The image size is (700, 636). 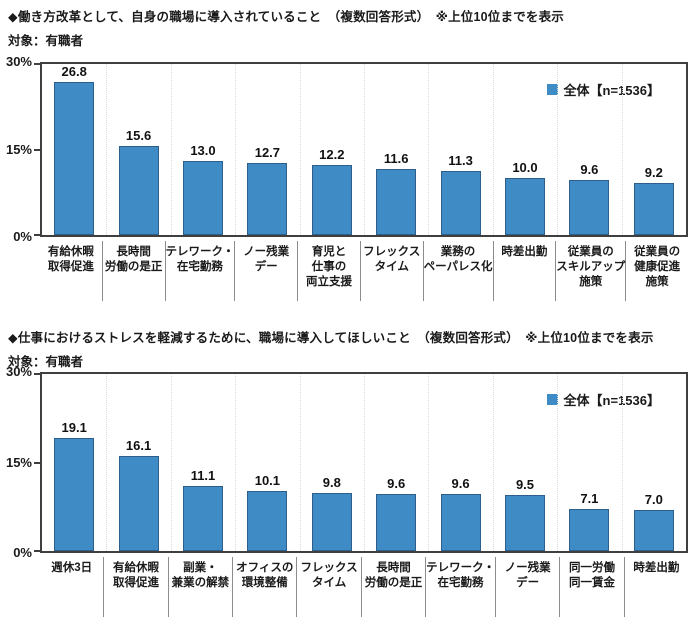 What do you see at coordinates (265, 587) in the screenshot?
I see `x-category-label: オフィスの 環境整備` at bounding box center [265, 587].